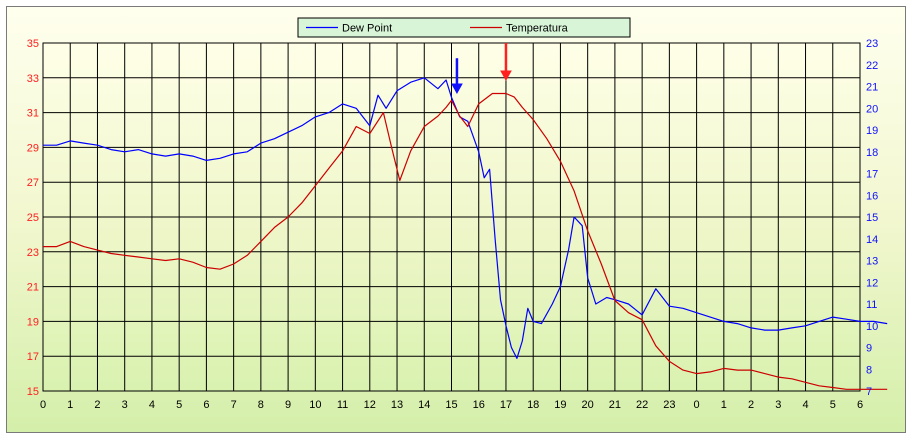 The image size is (914, 447). I want to click on right-axis-tick-label: 17, so click(872, 175).